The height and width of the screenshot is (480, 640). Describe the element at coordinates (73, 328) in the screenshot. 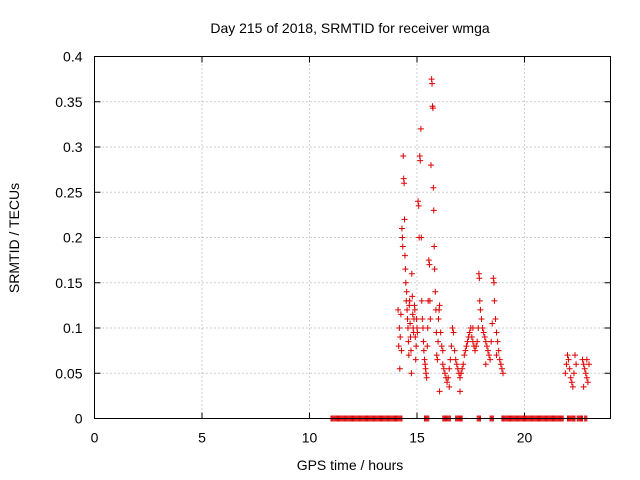

I see `y-tick-label: 0.1` at that location.